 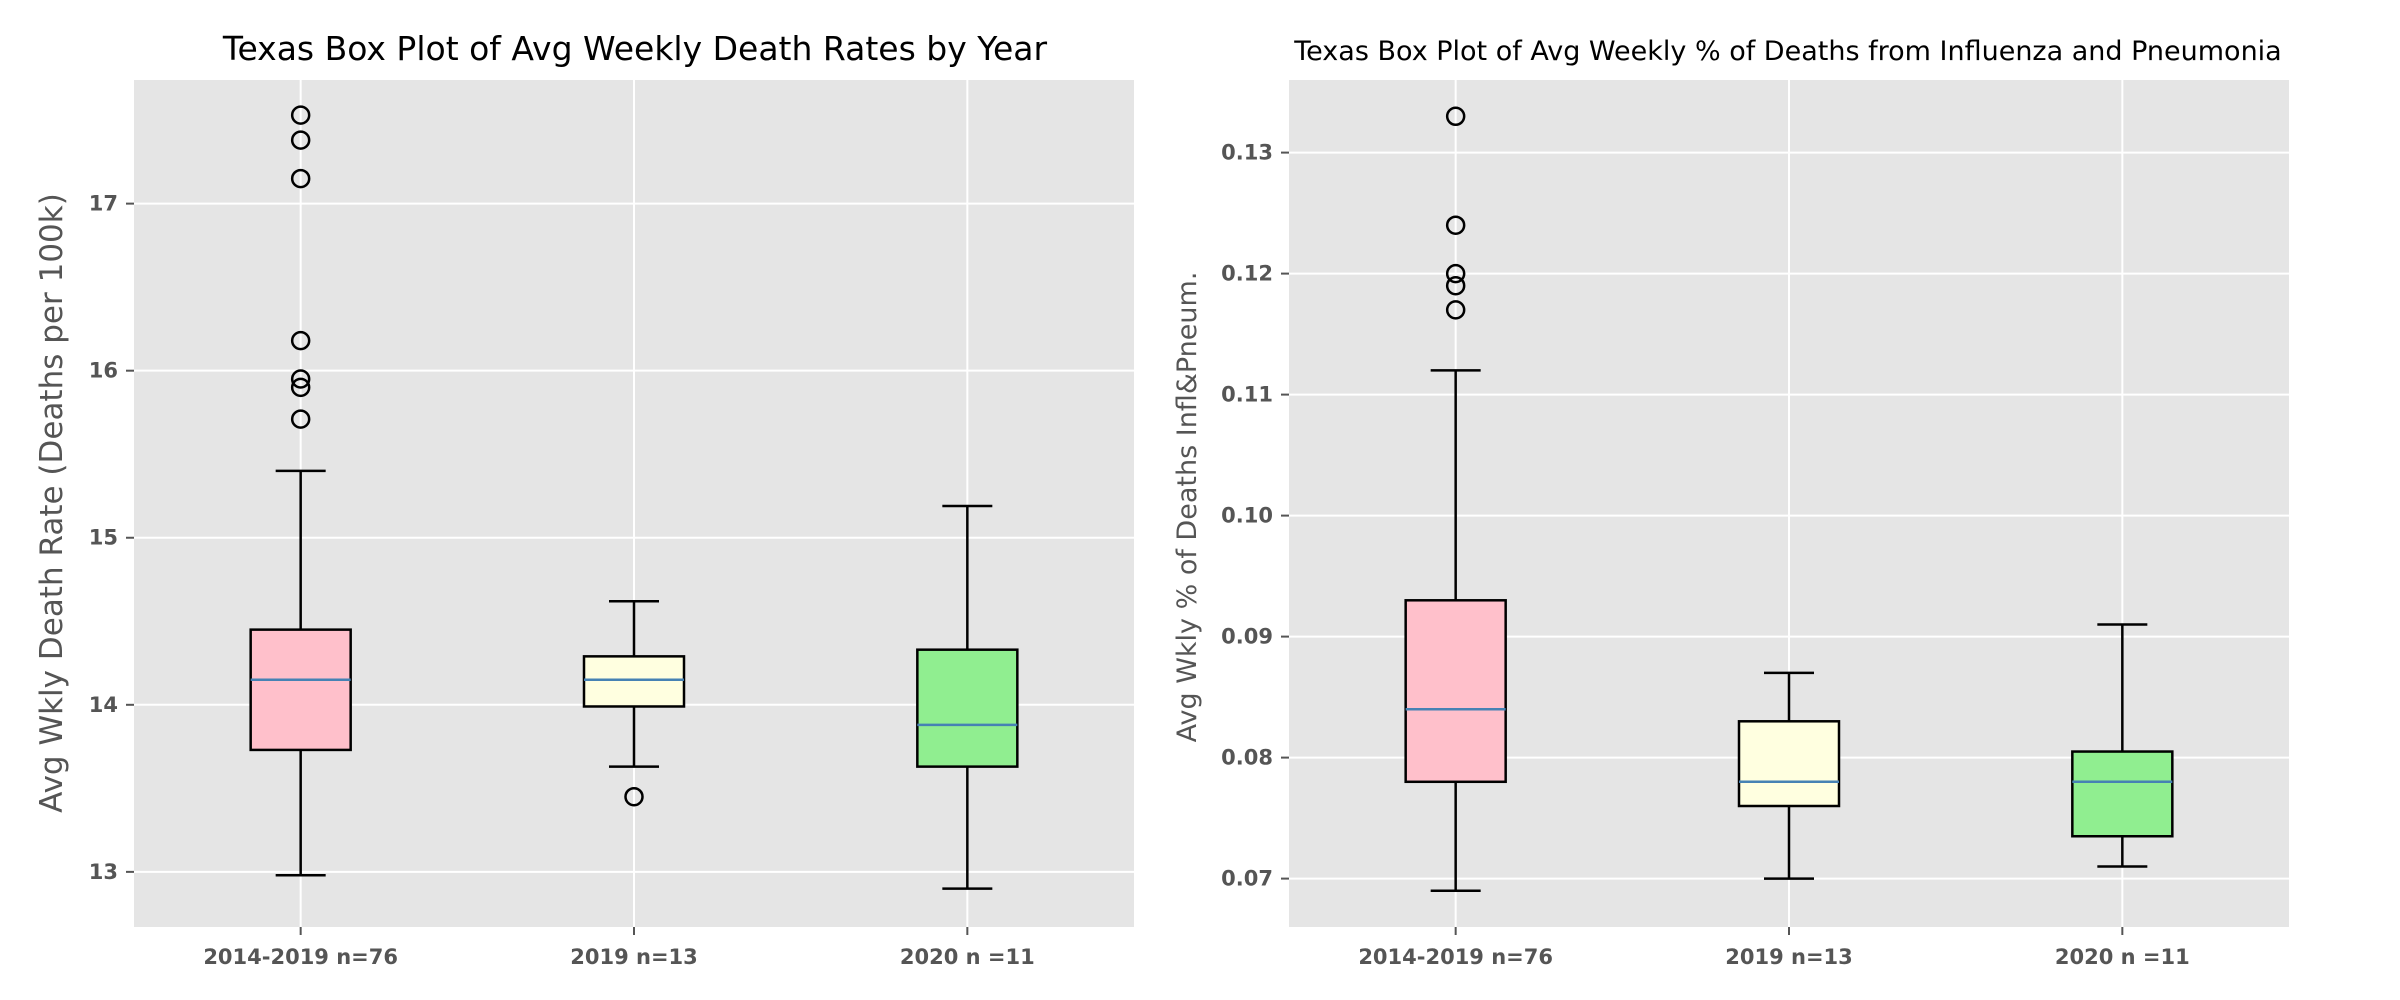 What do you see at coordinates (1247, 637) in the screenshot?
I see `y-tick-label: 0.09` at bounding box center [1247, 637].